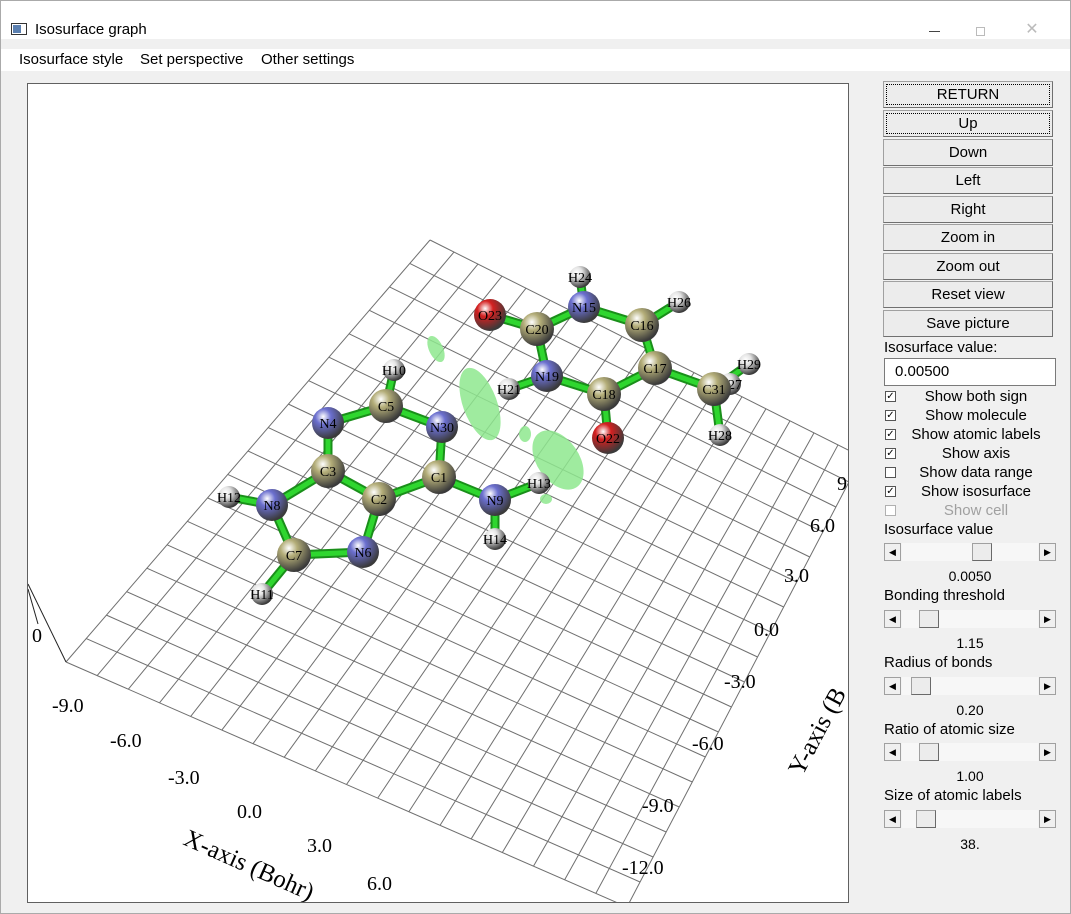  I want to click on atom-c7: C7, so click(294, 555).